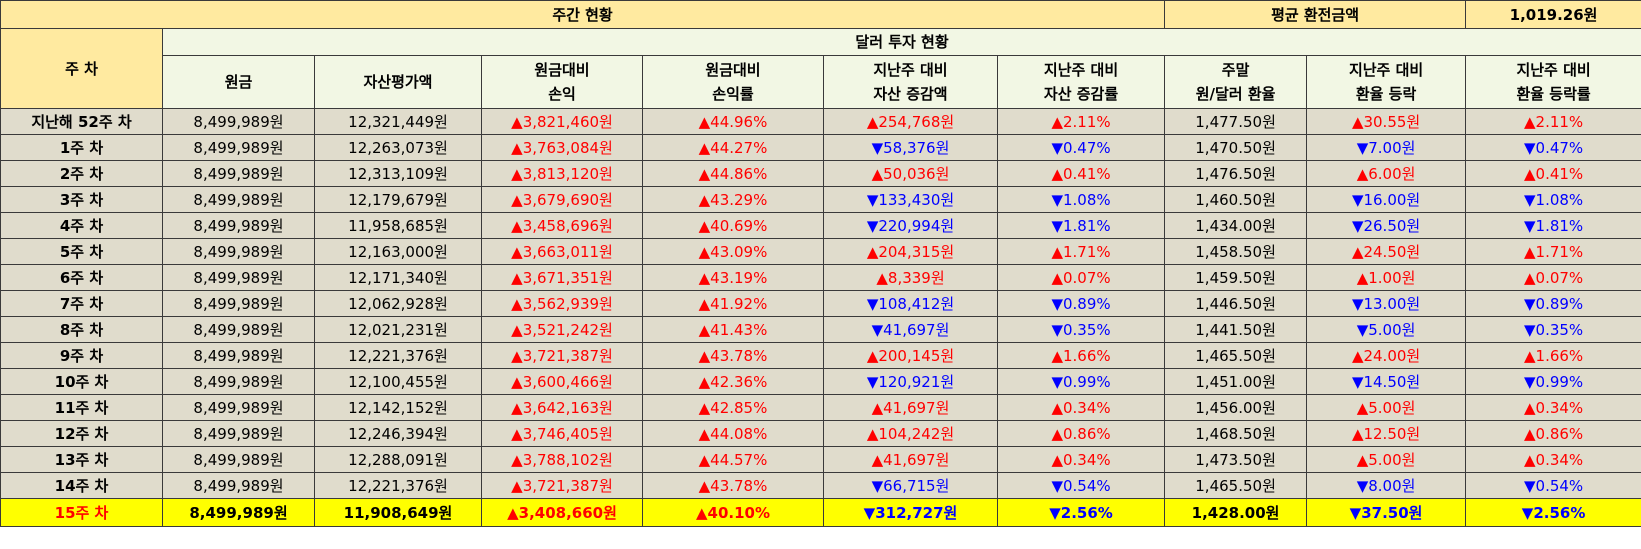 This screenshot has width=1641, height=549. I want to click on exchange-rate-change-cell: ▲12.50원, so click(1386, 433).